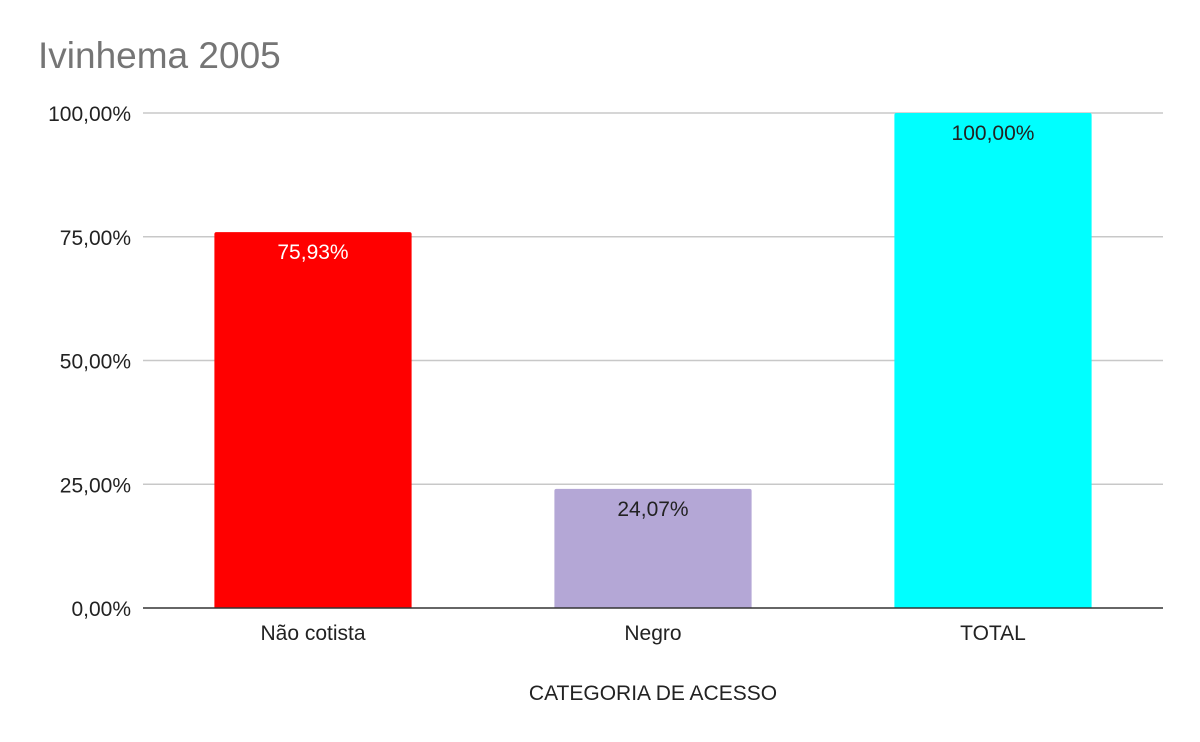 Image resolution: width=1200 pixels, height=742 pixels. I want to click on y-axis-ticks: 0,00% 25,00% 50,00% 75,00% 100,00%, so click(89, 362).